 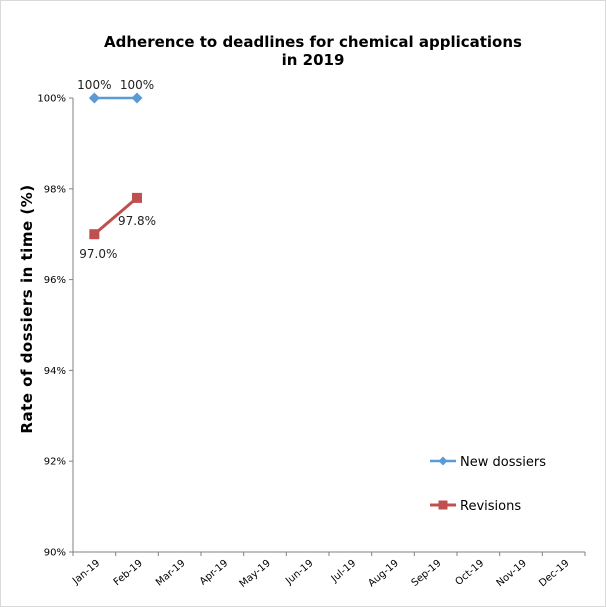 I want to click on x-tick-label: Dec-19, so click(x=554, y=573).